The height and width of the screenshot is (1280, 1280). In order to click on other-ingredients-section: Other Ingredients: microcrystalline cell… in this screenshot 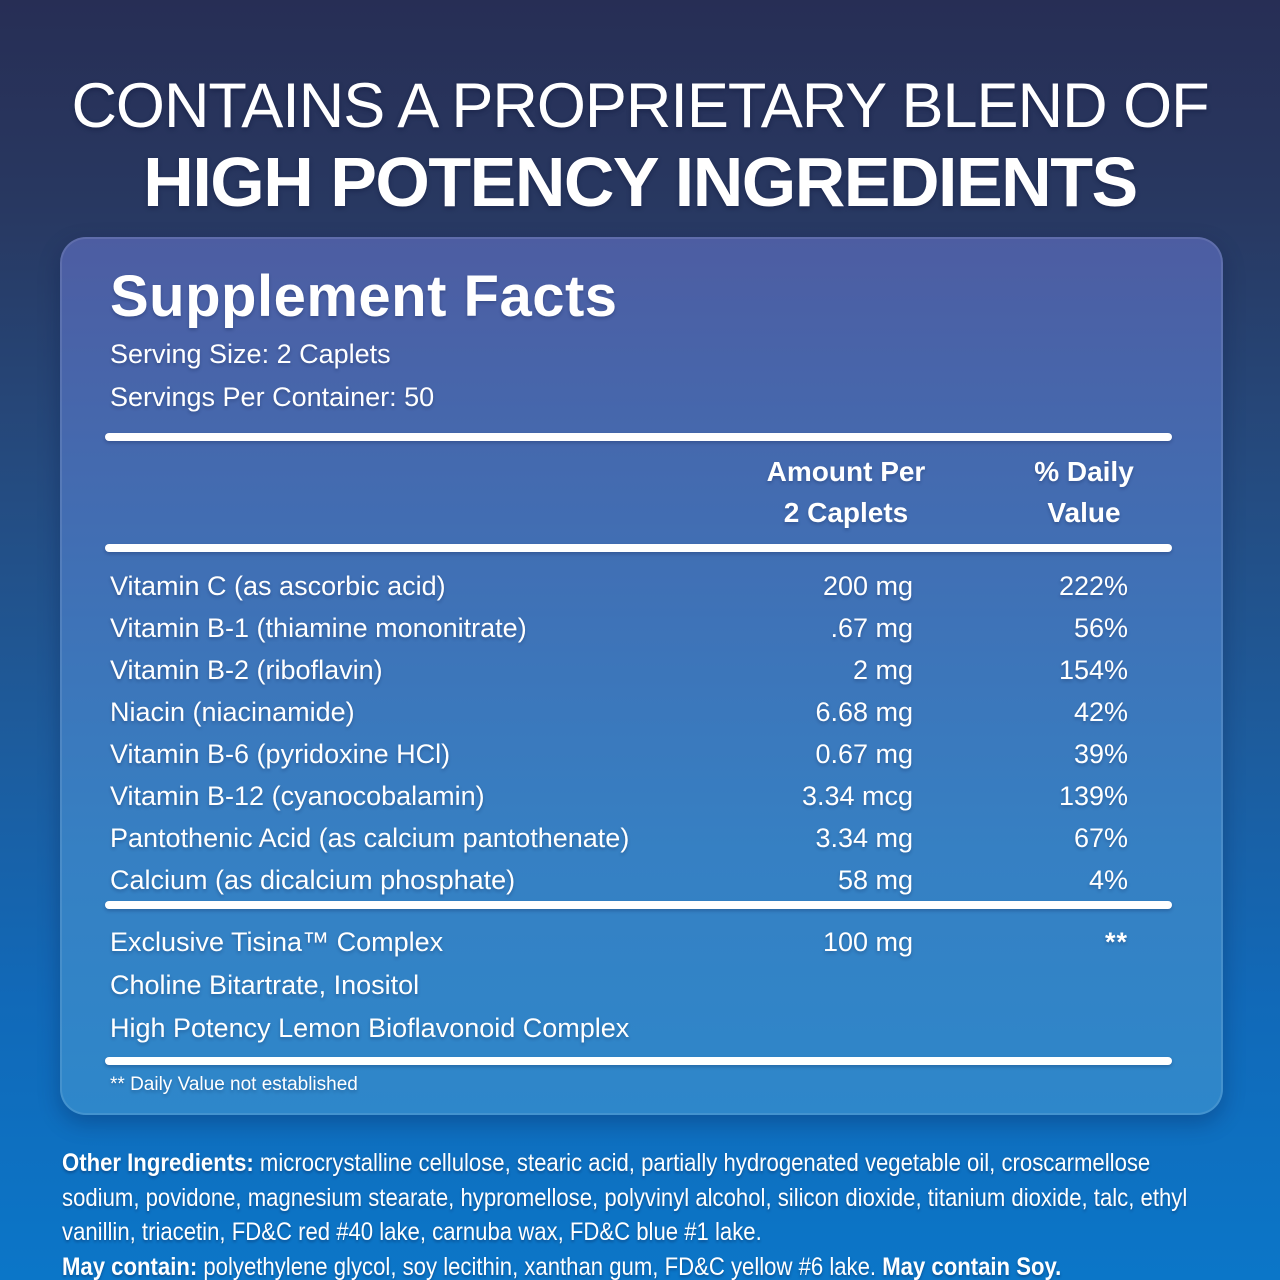, I will do `click(641, 1213)`.